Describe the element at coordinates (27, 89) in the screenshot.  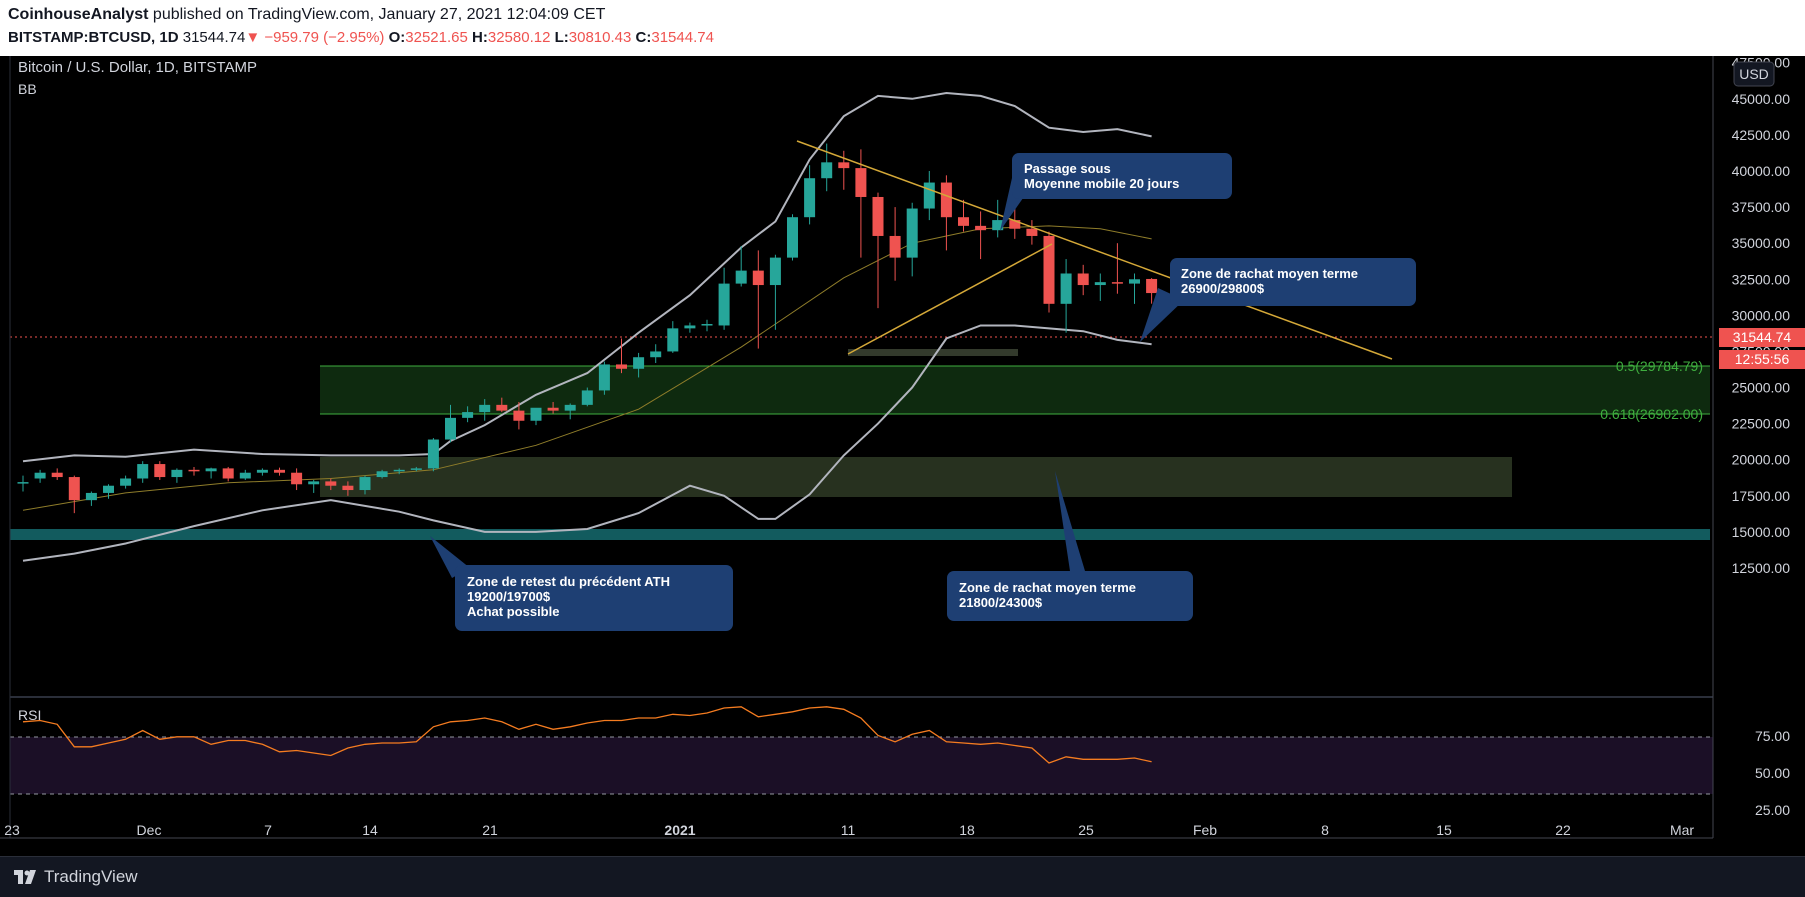
I see `indicator-label: BB` at that location.